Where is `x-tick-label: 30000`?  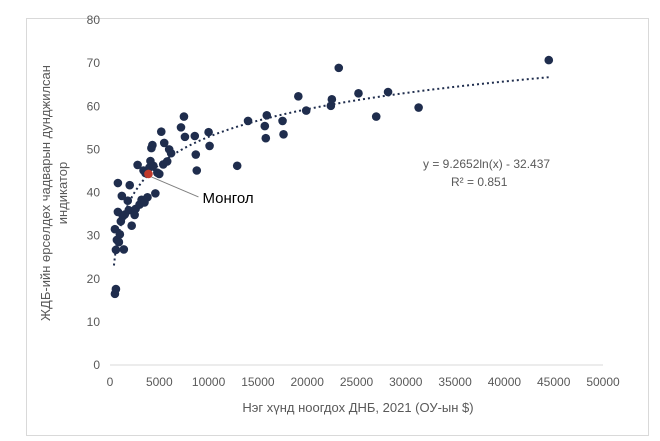 x-tick-label: 30000 is located at coordinates (406, 382).